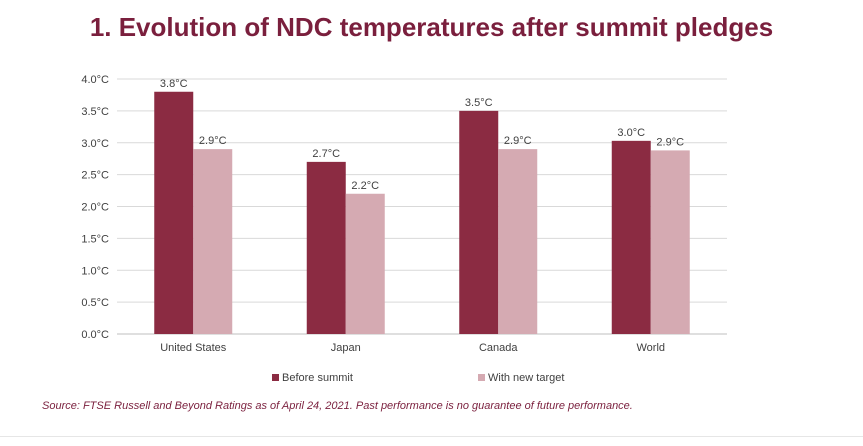 The height and width of the screenshot is (446, 863). Describe the element at coordinates (479, 103) in the screenshot. I see `data-label: 3.5°C` at that location.